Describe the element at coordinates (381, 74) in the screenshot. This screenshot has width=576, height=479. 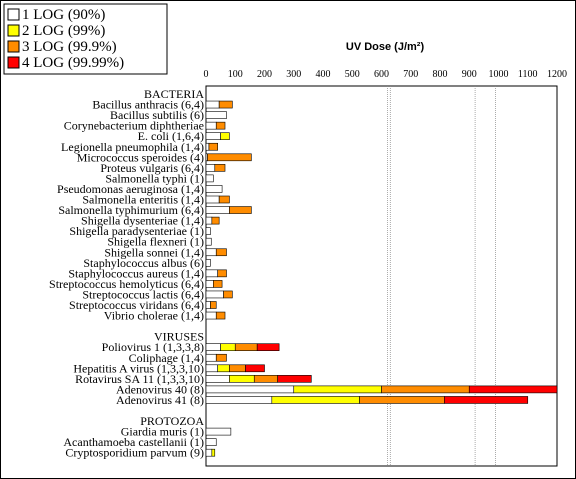
I see `x-tick-label: 600` at that location.